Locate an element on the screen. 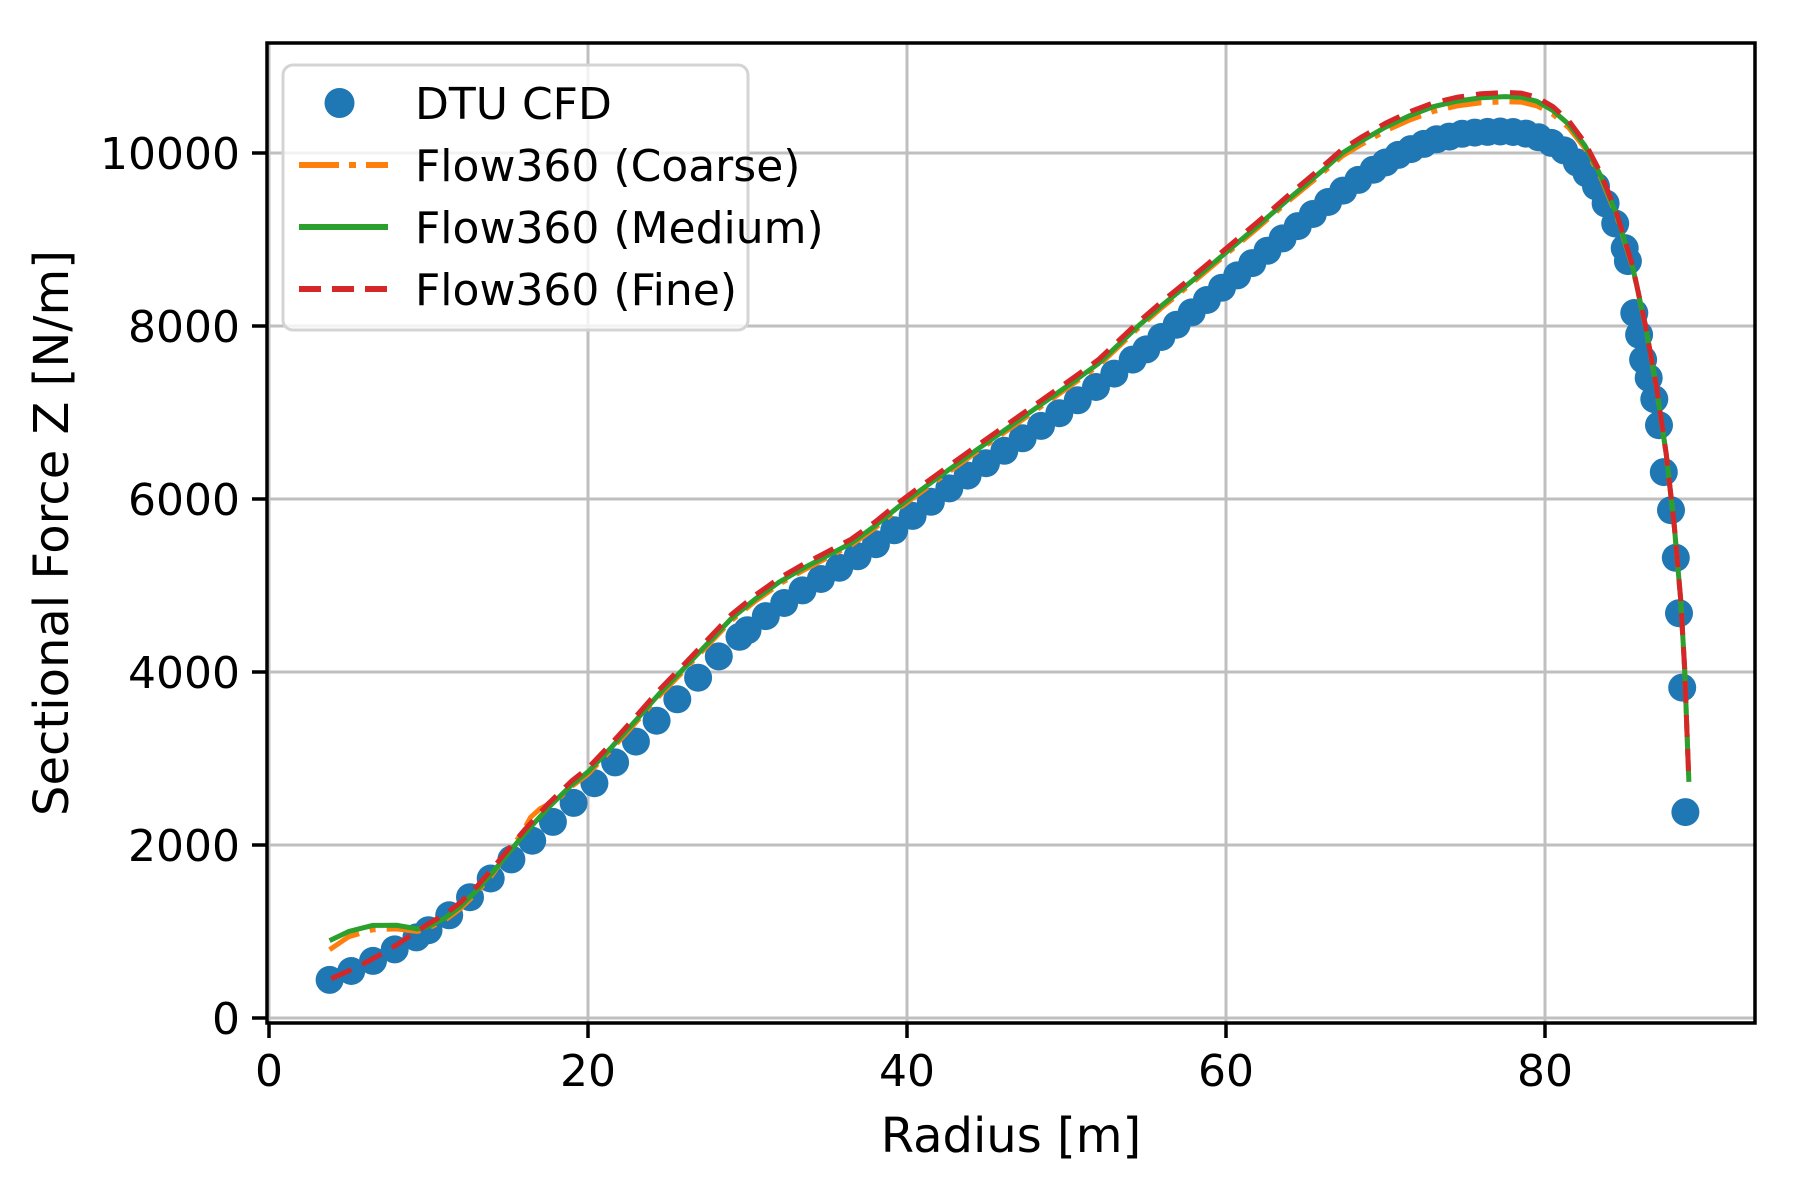  legend-item-flow360-coarse: Flow360 (Coarse) is located at coordinates (549, 166).